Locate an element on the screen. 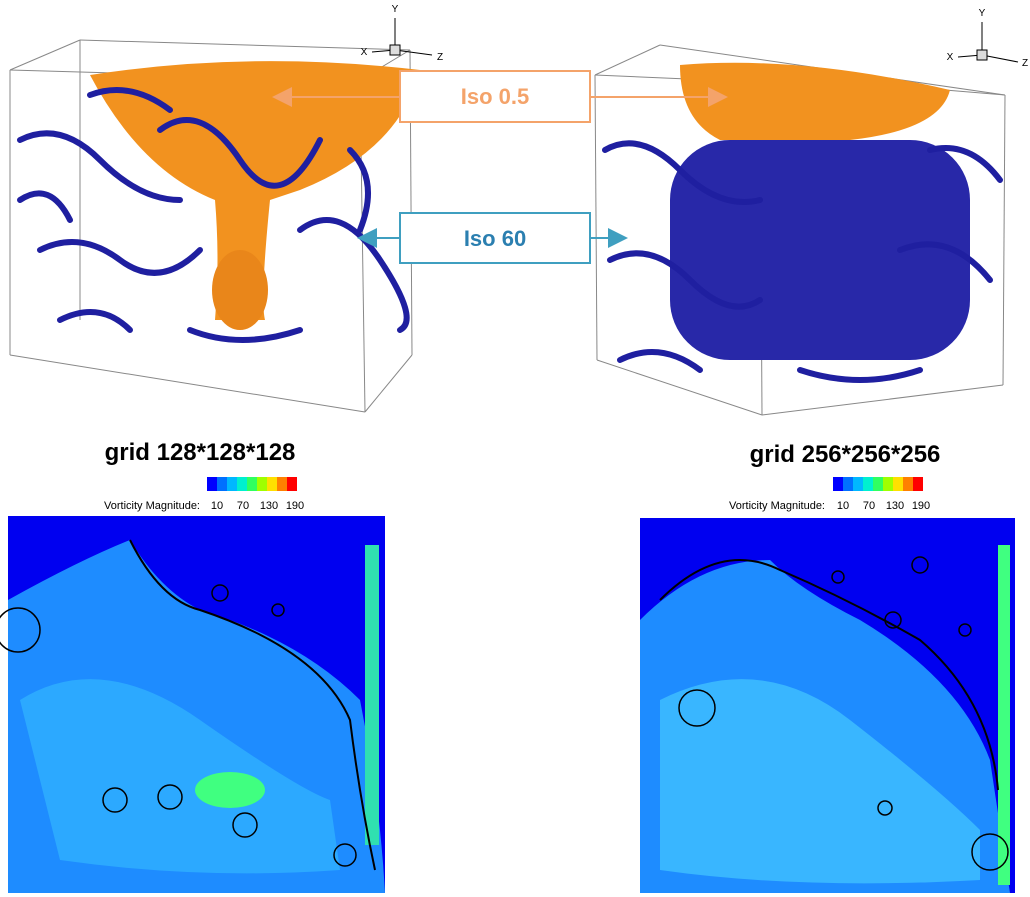  callout-label: Iso 0.5 is located at coordinates (495, 96).